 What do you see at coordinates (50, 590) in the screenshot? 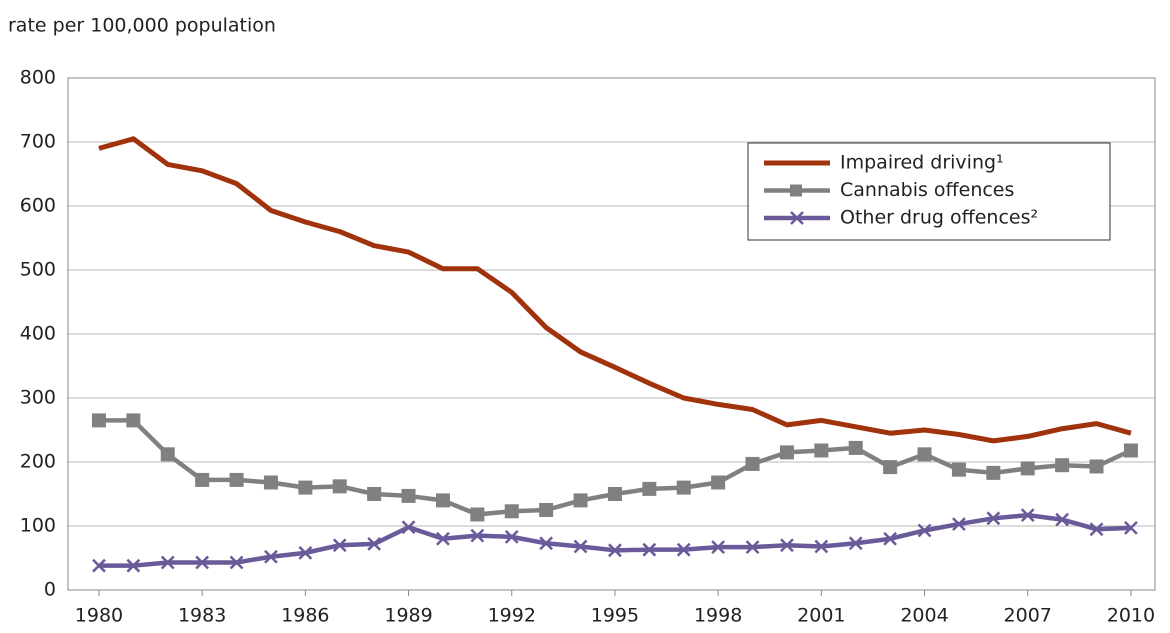
I see `y-tick-label: 0` at bounding box center [50, 590].